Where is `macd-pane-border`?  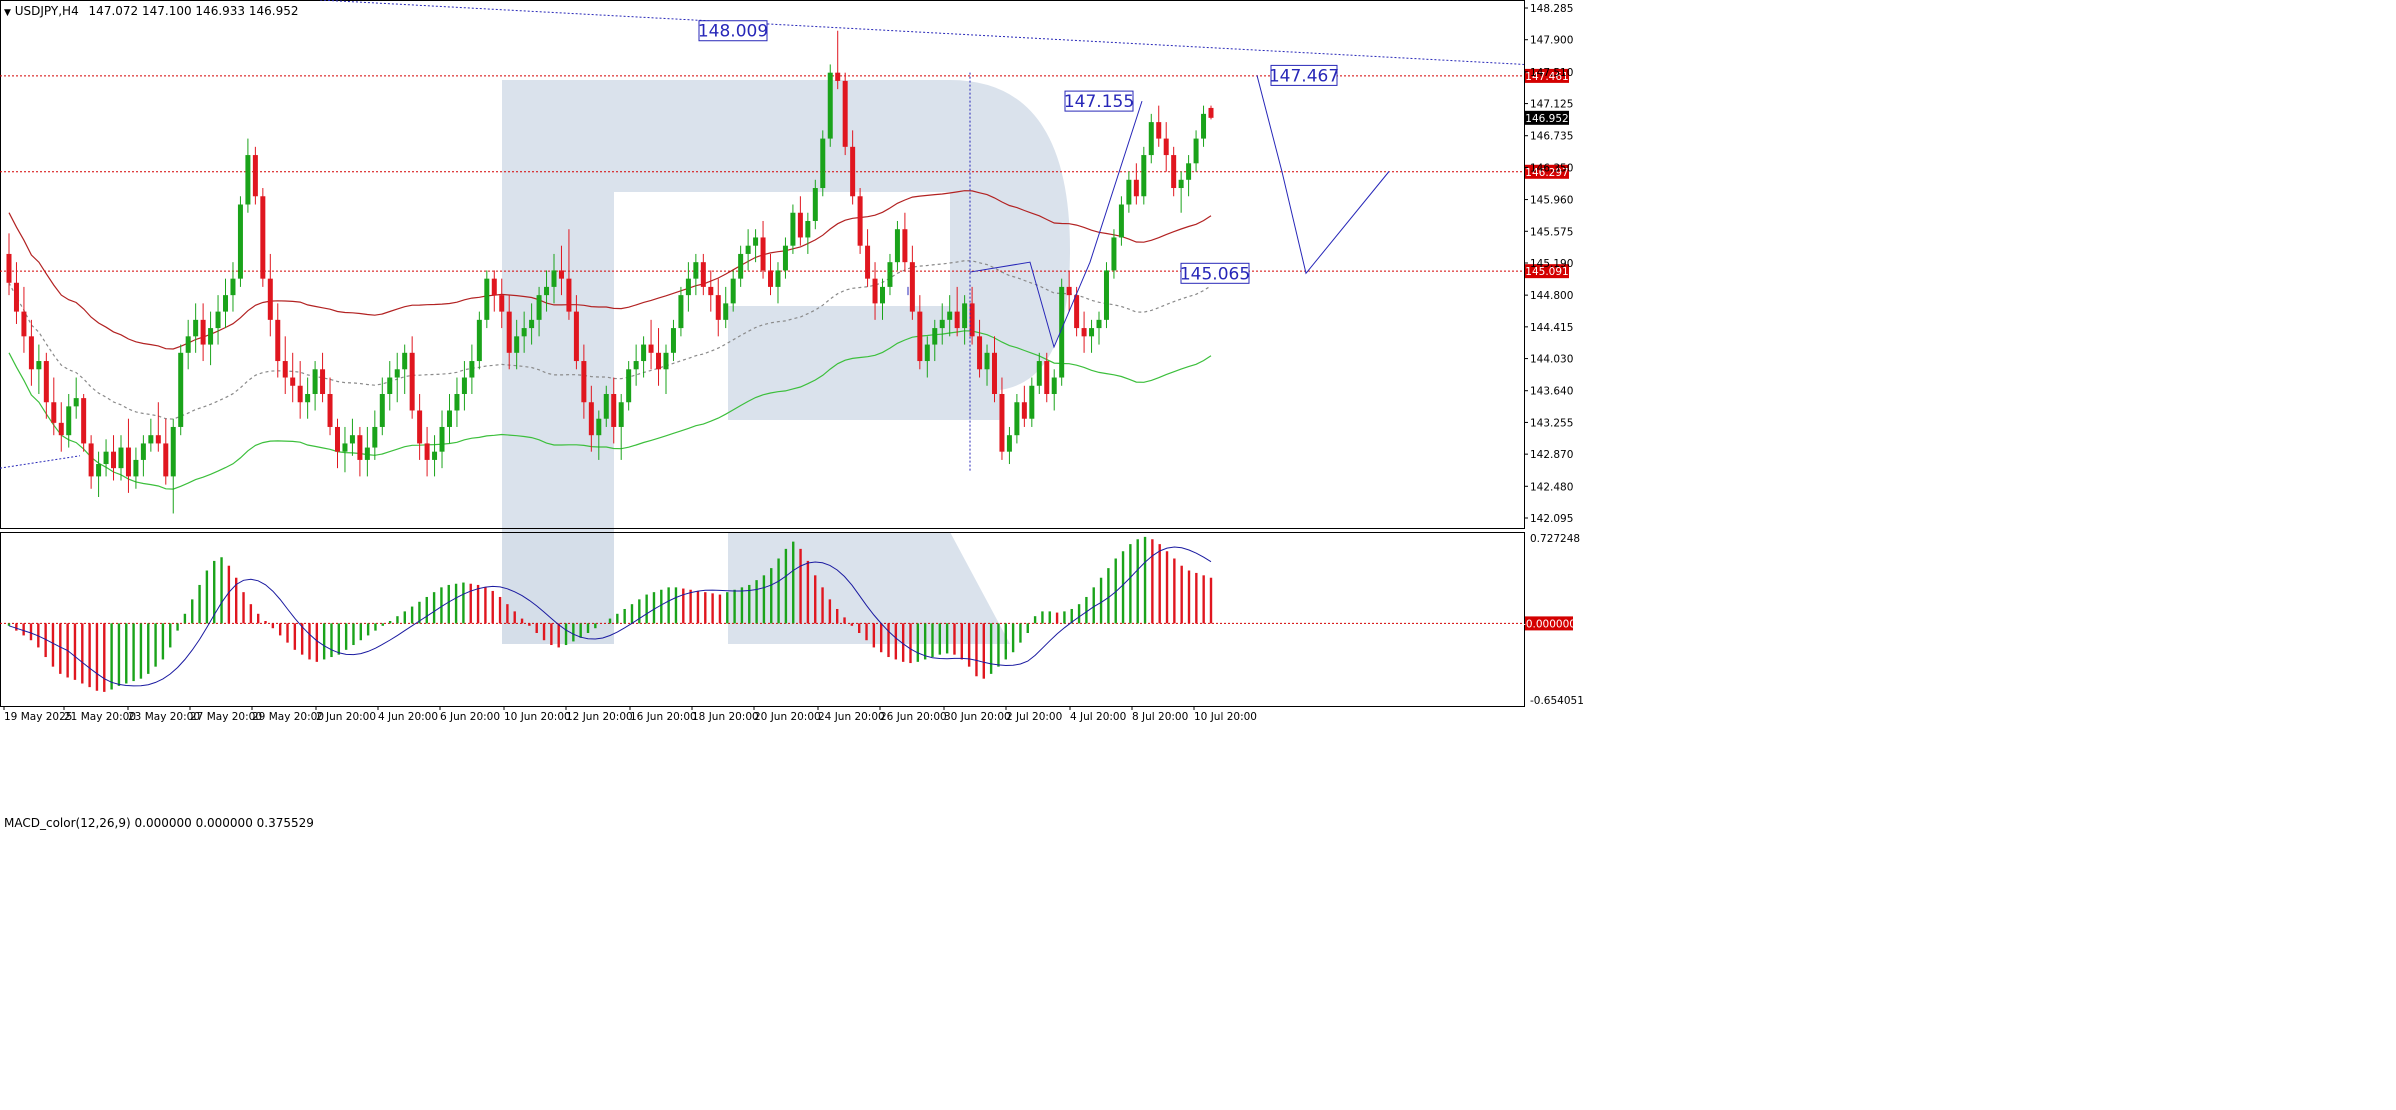 macd-pane-border is located at coordinates (762, 619).